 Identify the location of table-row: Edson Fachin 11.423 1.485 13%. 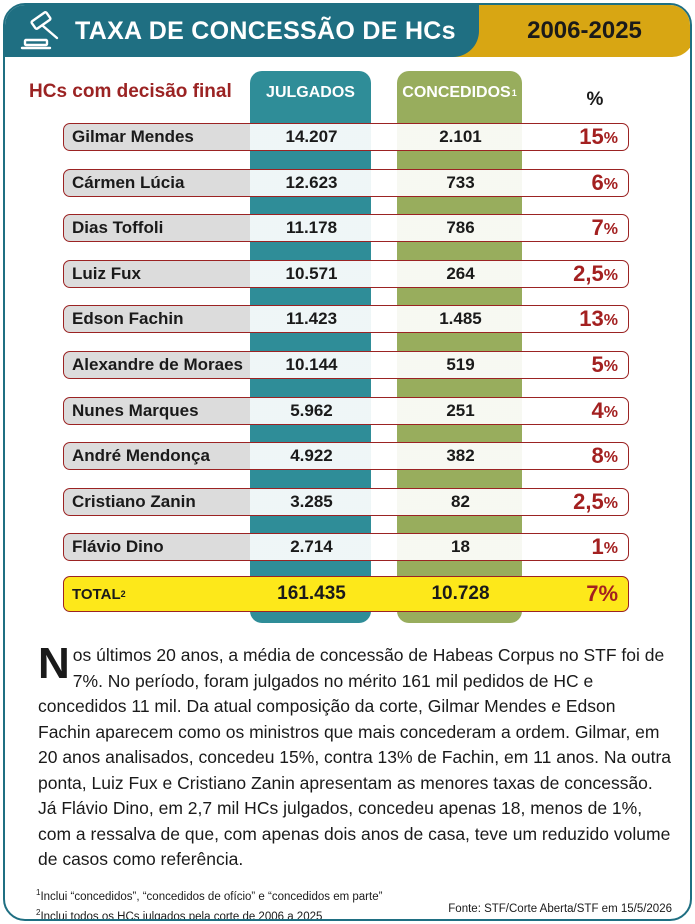
(346, 319).